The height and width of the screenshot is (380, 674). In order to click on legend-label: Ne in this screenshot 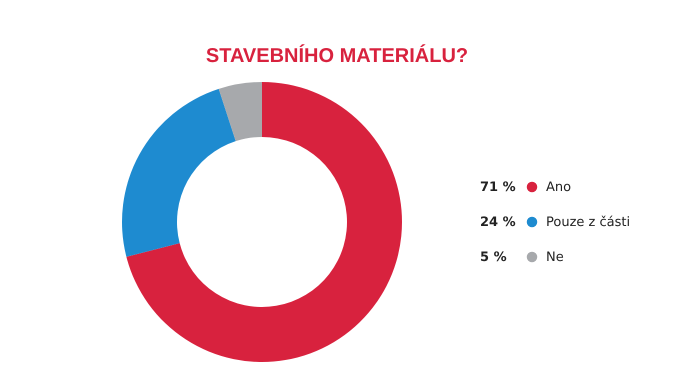, I will do `click(555, 257)`.